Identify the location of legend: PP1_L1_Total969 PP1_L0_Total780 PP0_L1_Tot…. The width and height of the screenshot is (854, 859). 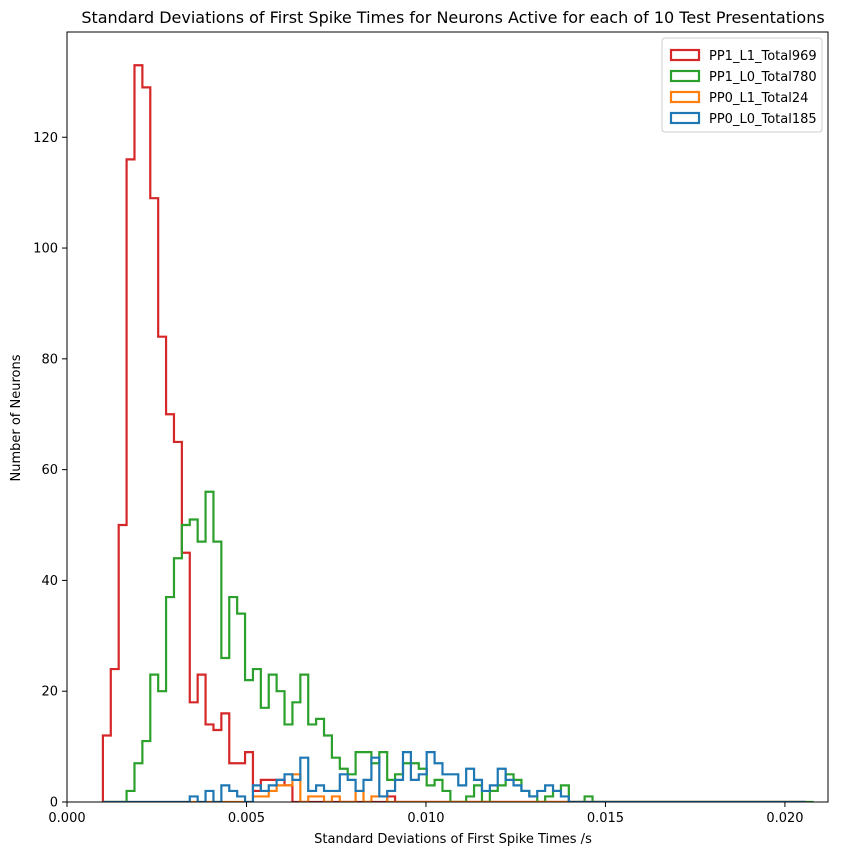
(742, 85).